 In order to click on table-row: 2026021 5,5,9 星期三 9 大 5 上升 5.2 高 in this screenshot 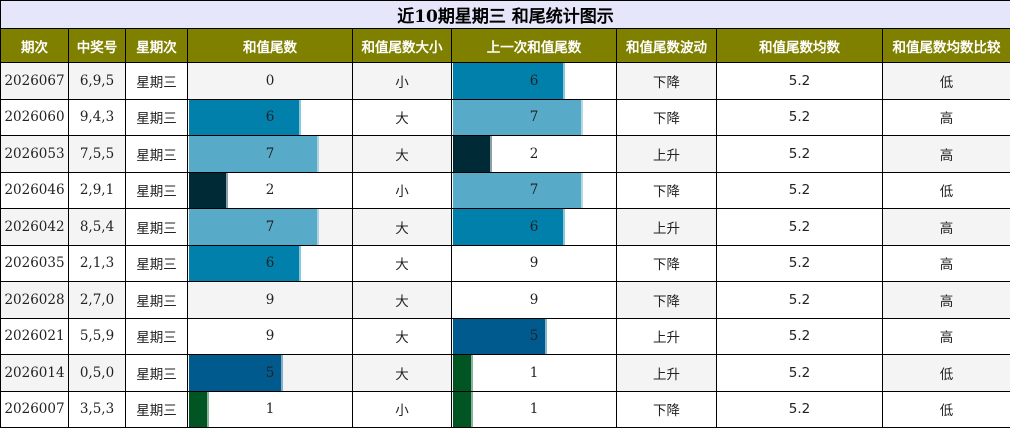, I will do `click(505, 336)`.